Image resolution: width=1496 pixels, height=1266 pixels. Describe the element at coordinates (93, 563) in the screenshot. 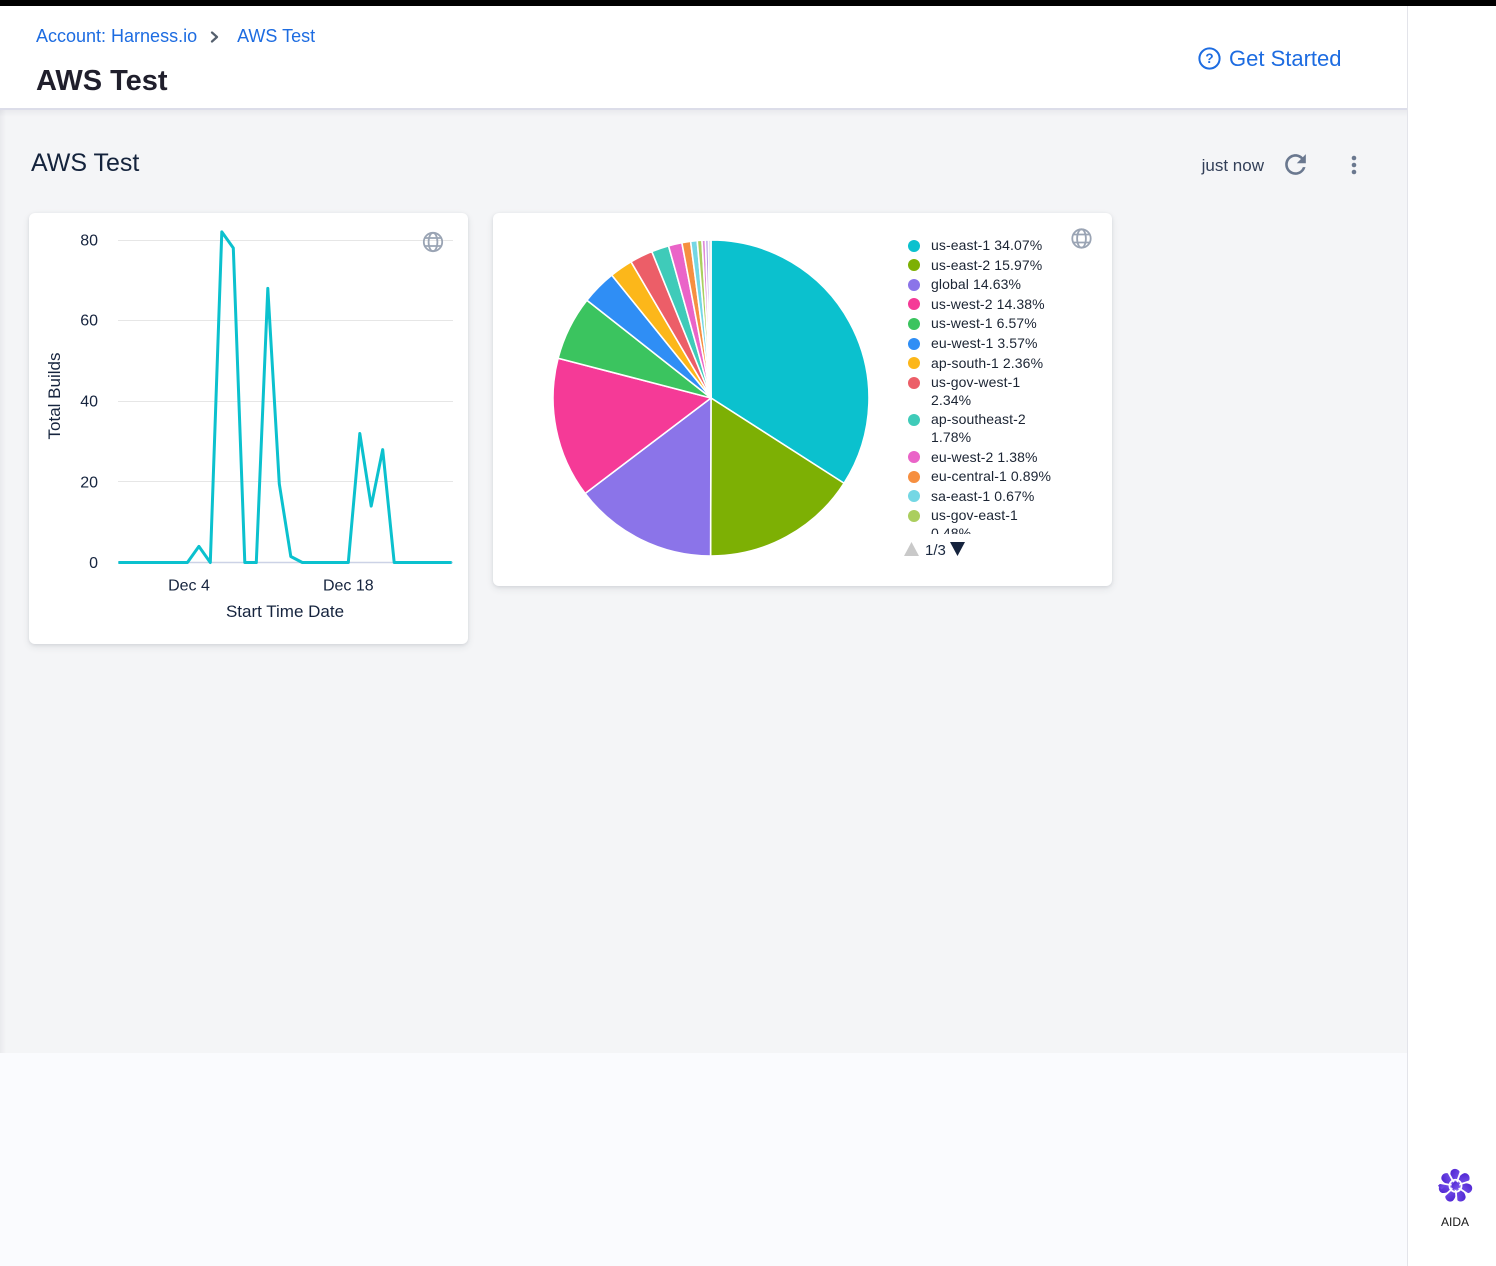

I see `svg-text: 0` at that location.